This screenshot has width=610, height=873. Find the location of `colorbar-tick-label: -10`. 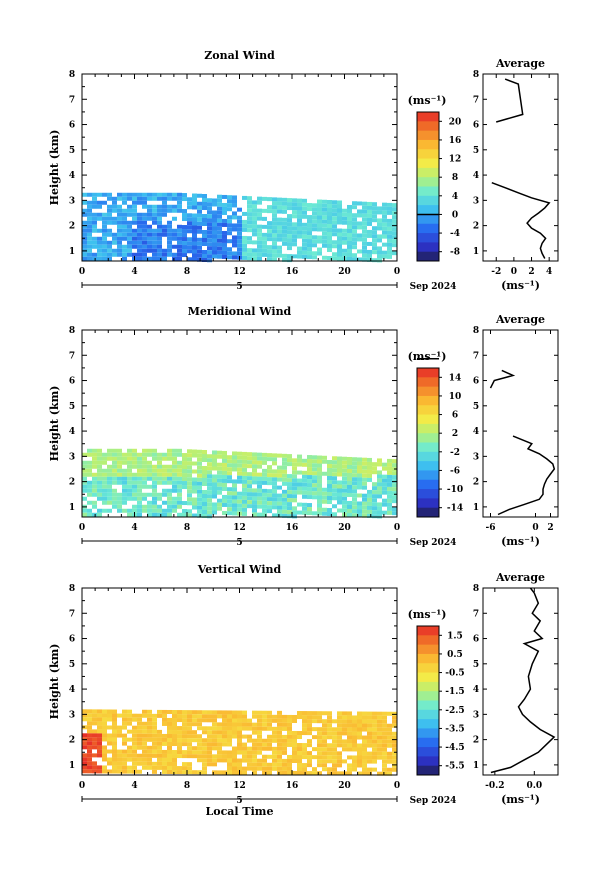

colorbar-tick-label: -10 is located at coordinates (455, 490).